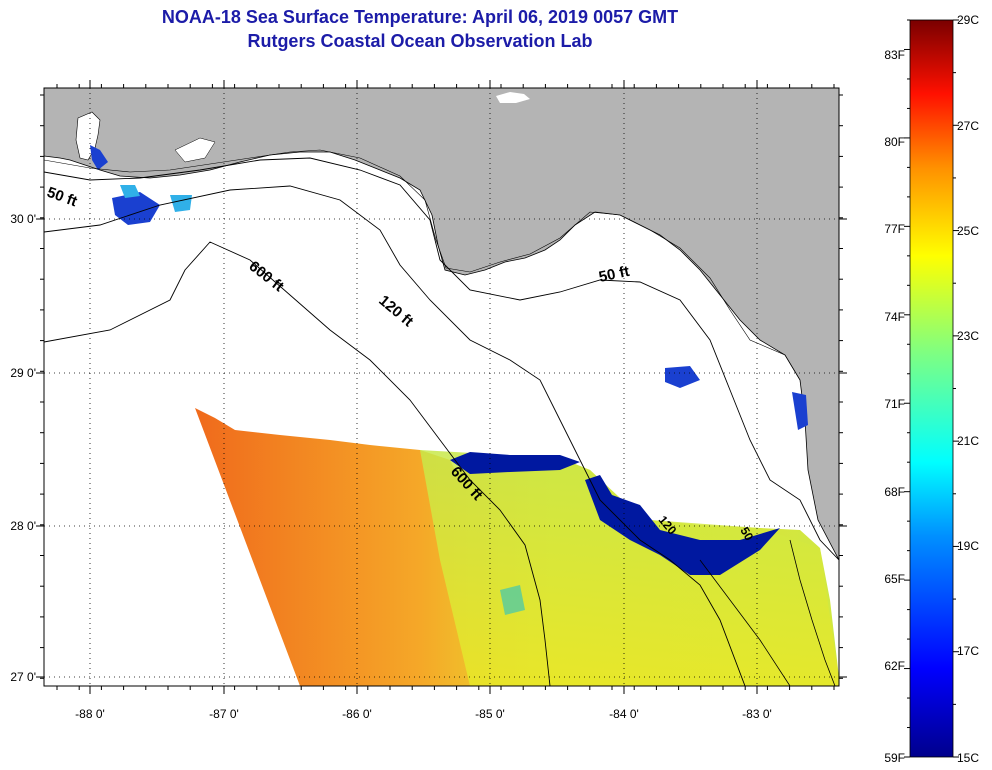 The width and height of the screenshot is (992, 770). I want to click on colorbar-f-label: 83F, so click(894, 55).